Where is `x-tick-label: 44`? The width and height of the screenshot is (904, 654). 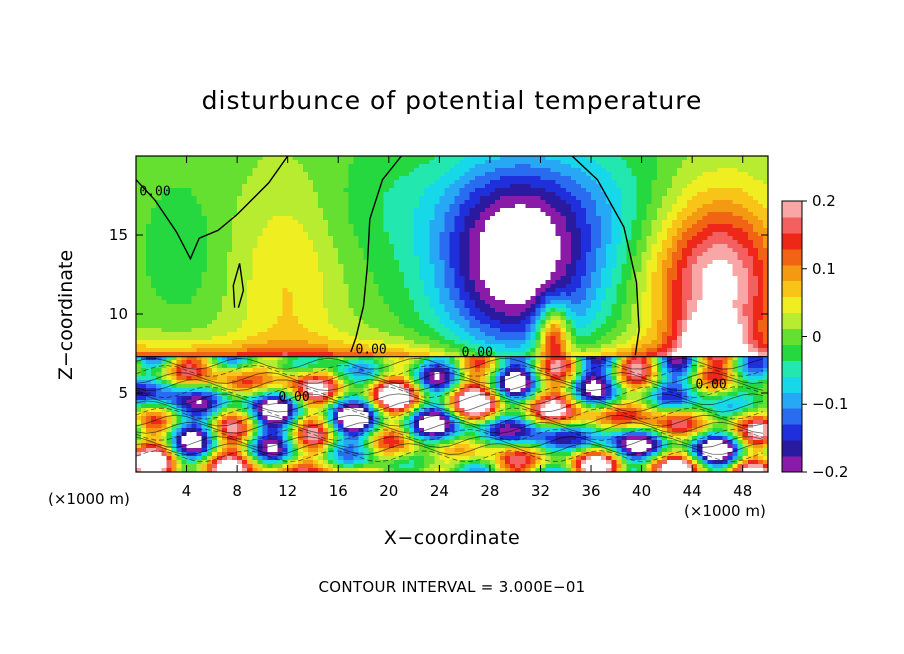 x-tick-label: 44 is located at coordinates (692, 491).